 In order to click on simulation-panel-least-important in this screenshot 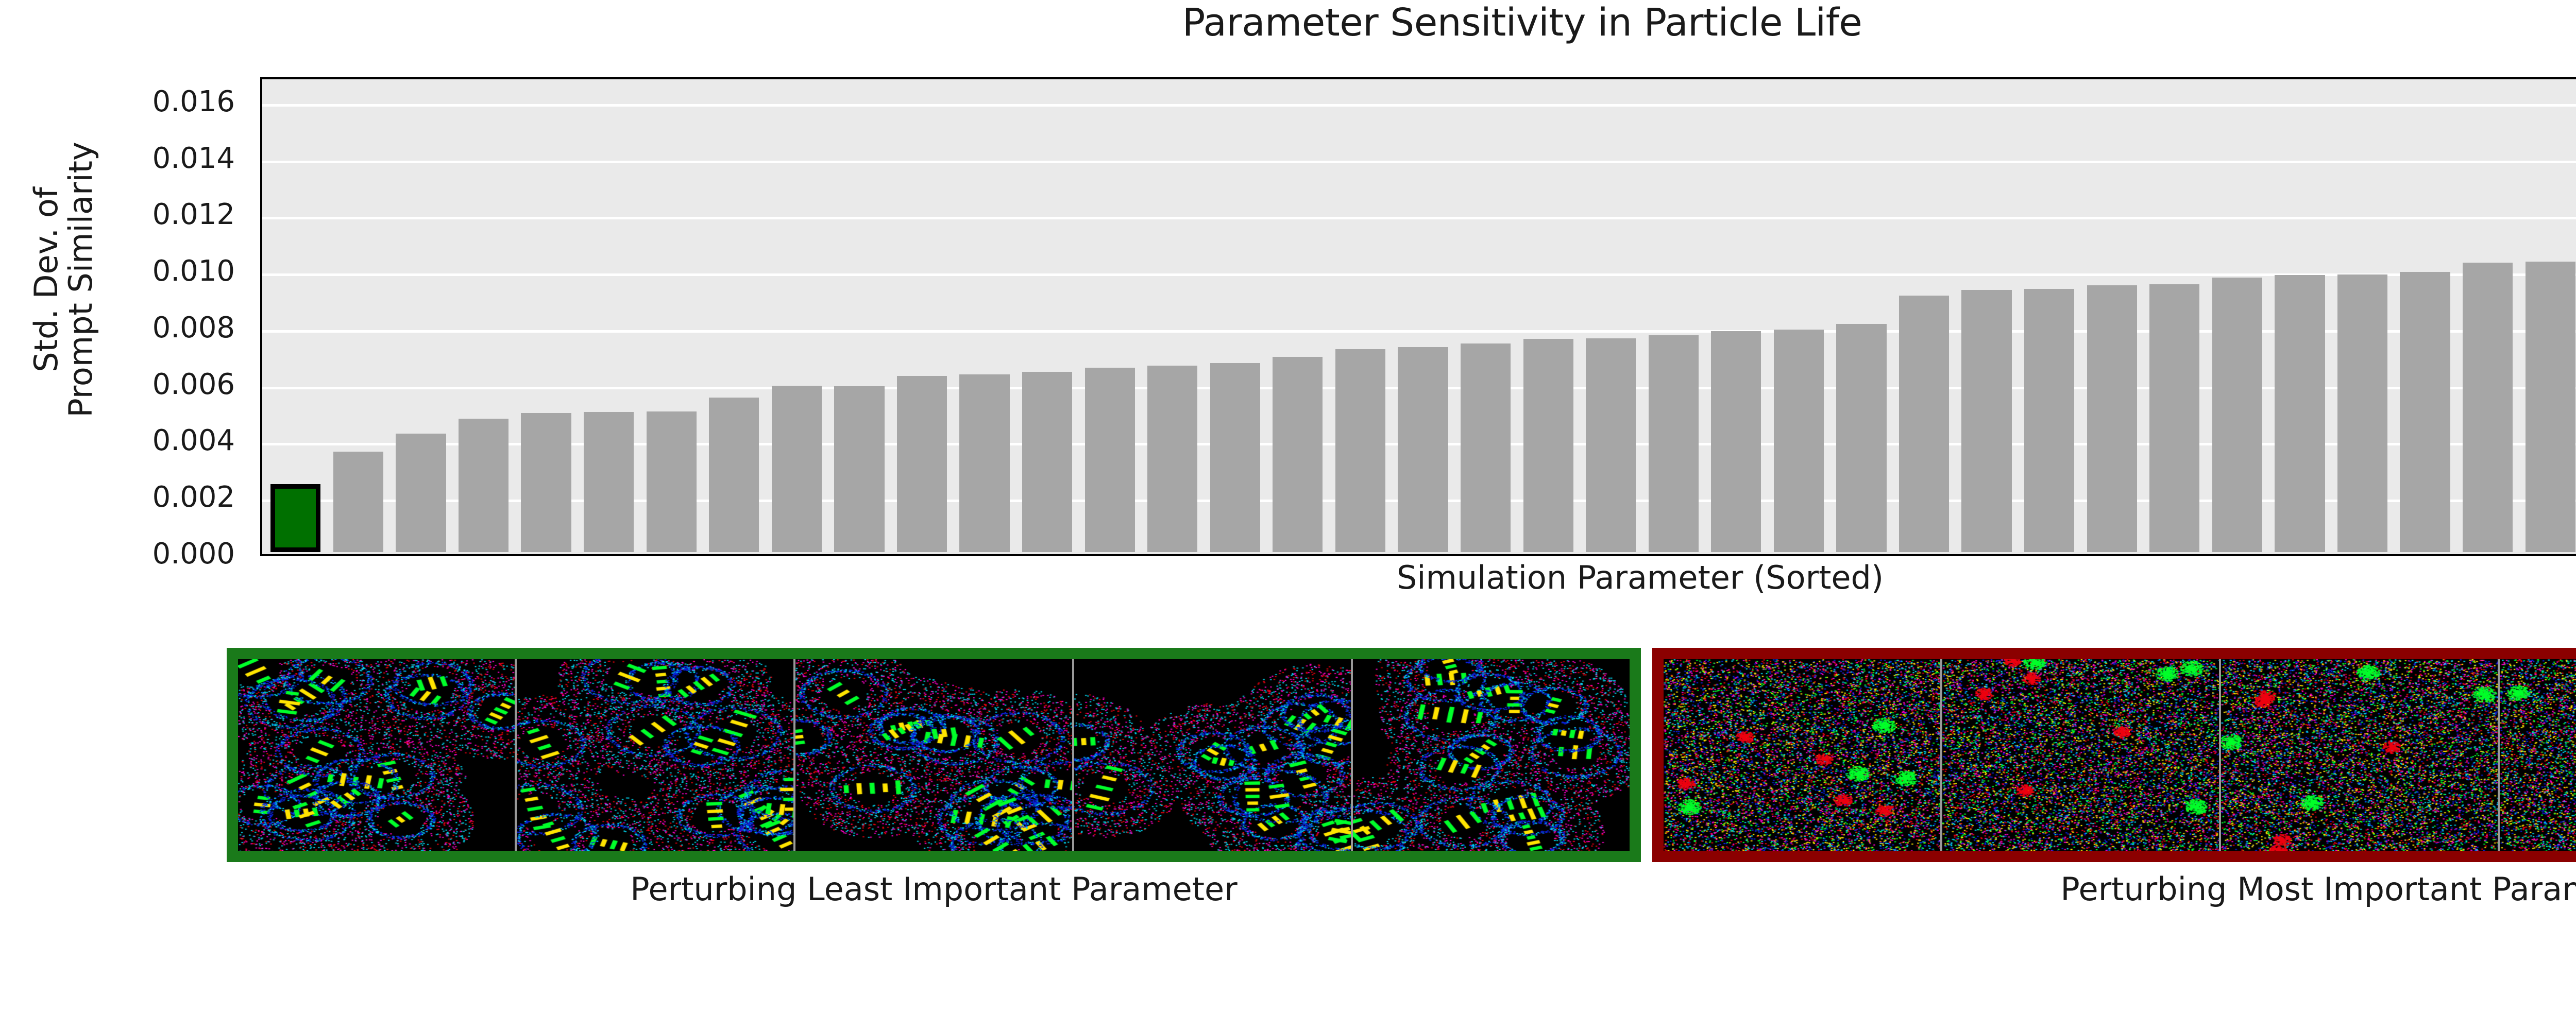, I will do `click(934, 755)`.